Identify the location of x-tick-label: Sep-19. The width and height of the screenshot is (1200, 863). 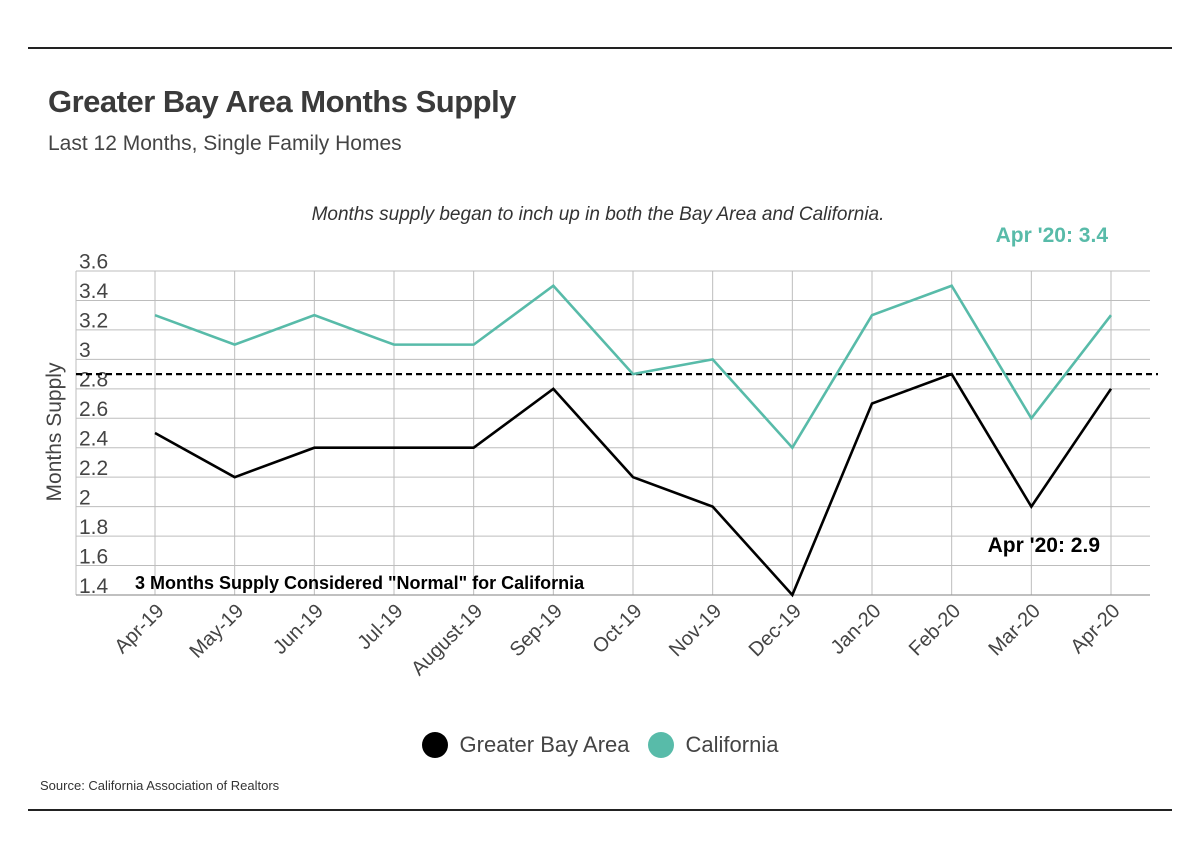
(536, 630).